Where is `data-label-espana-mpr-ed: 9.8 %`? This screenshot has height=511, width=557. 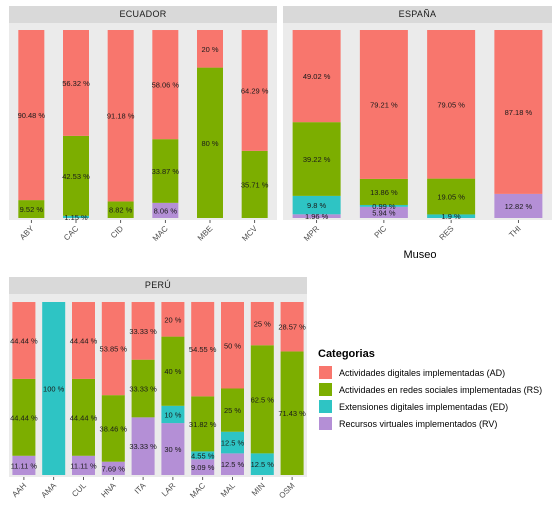 data-label-espana-mpr-ed: 9.8 % is located at coordinates (317, 205).